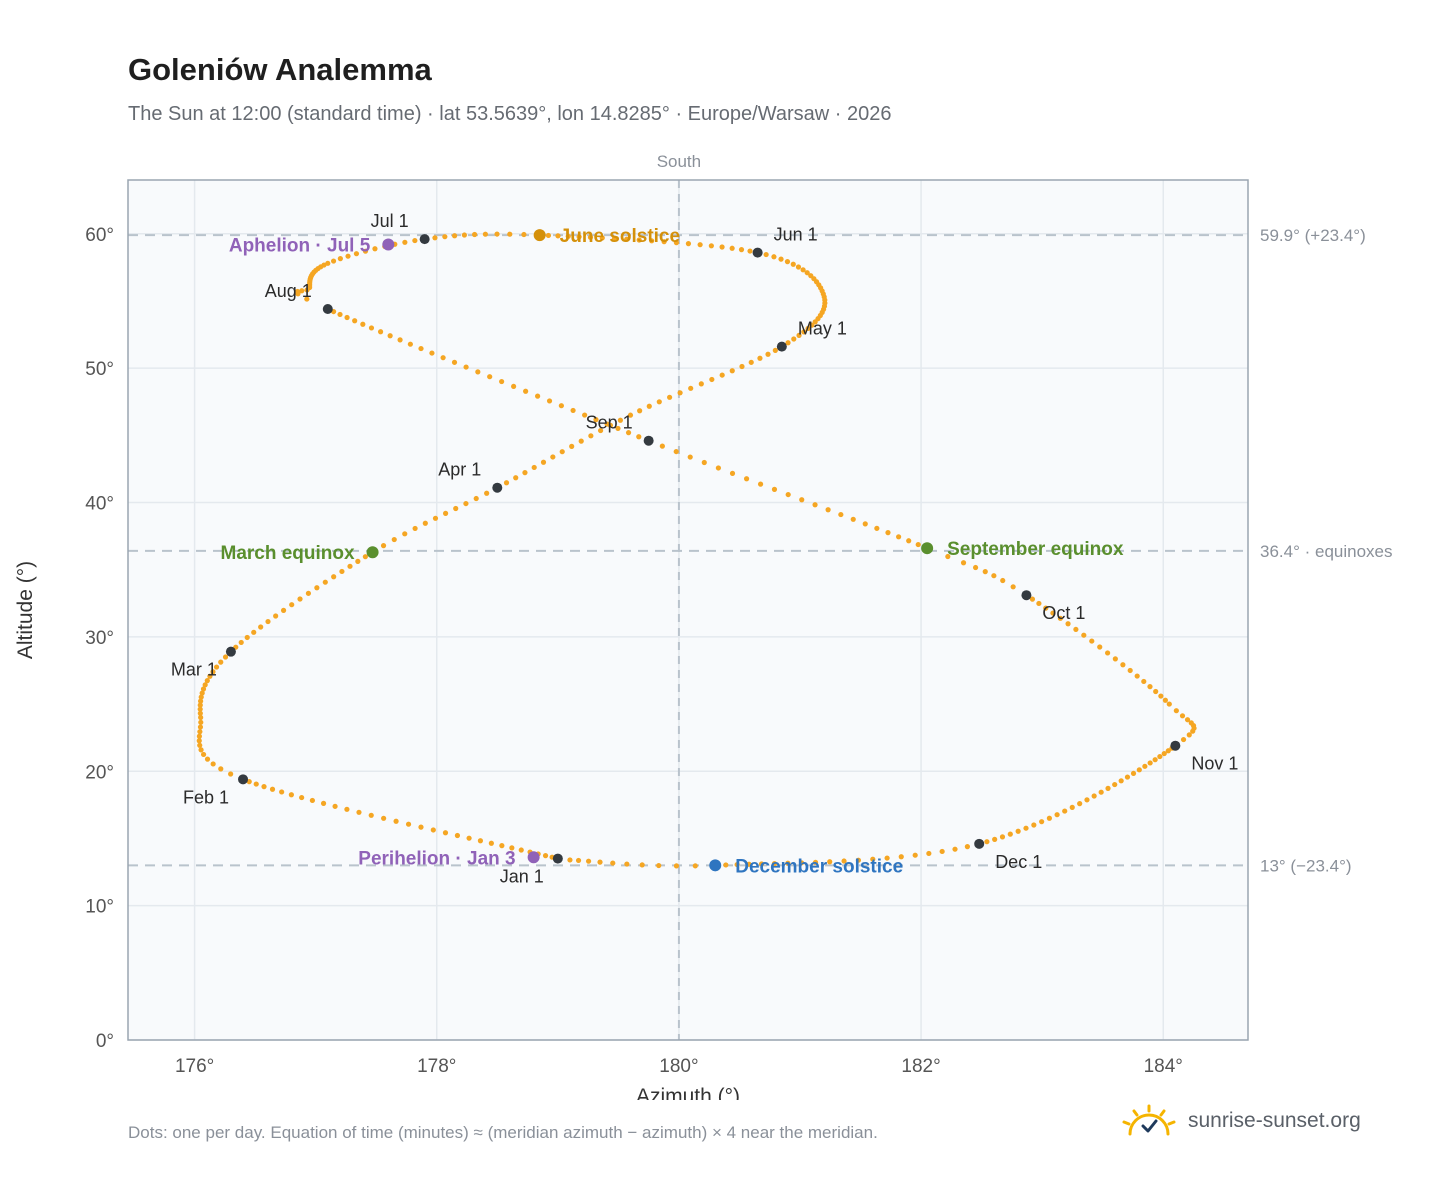 The height and width of the screenshot is (1188, 1448). What do you see at coordinates (522, 877) in the screenshot?
I see `month-label: Jan 1` at bounding box center [522, 877].